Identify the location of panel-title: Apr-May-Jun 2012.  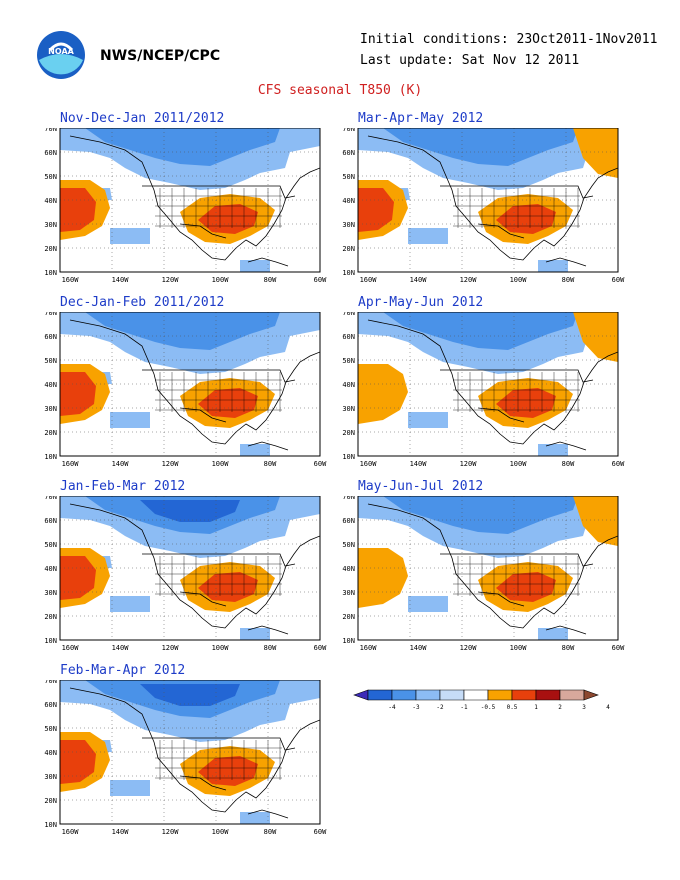
(421, 302).